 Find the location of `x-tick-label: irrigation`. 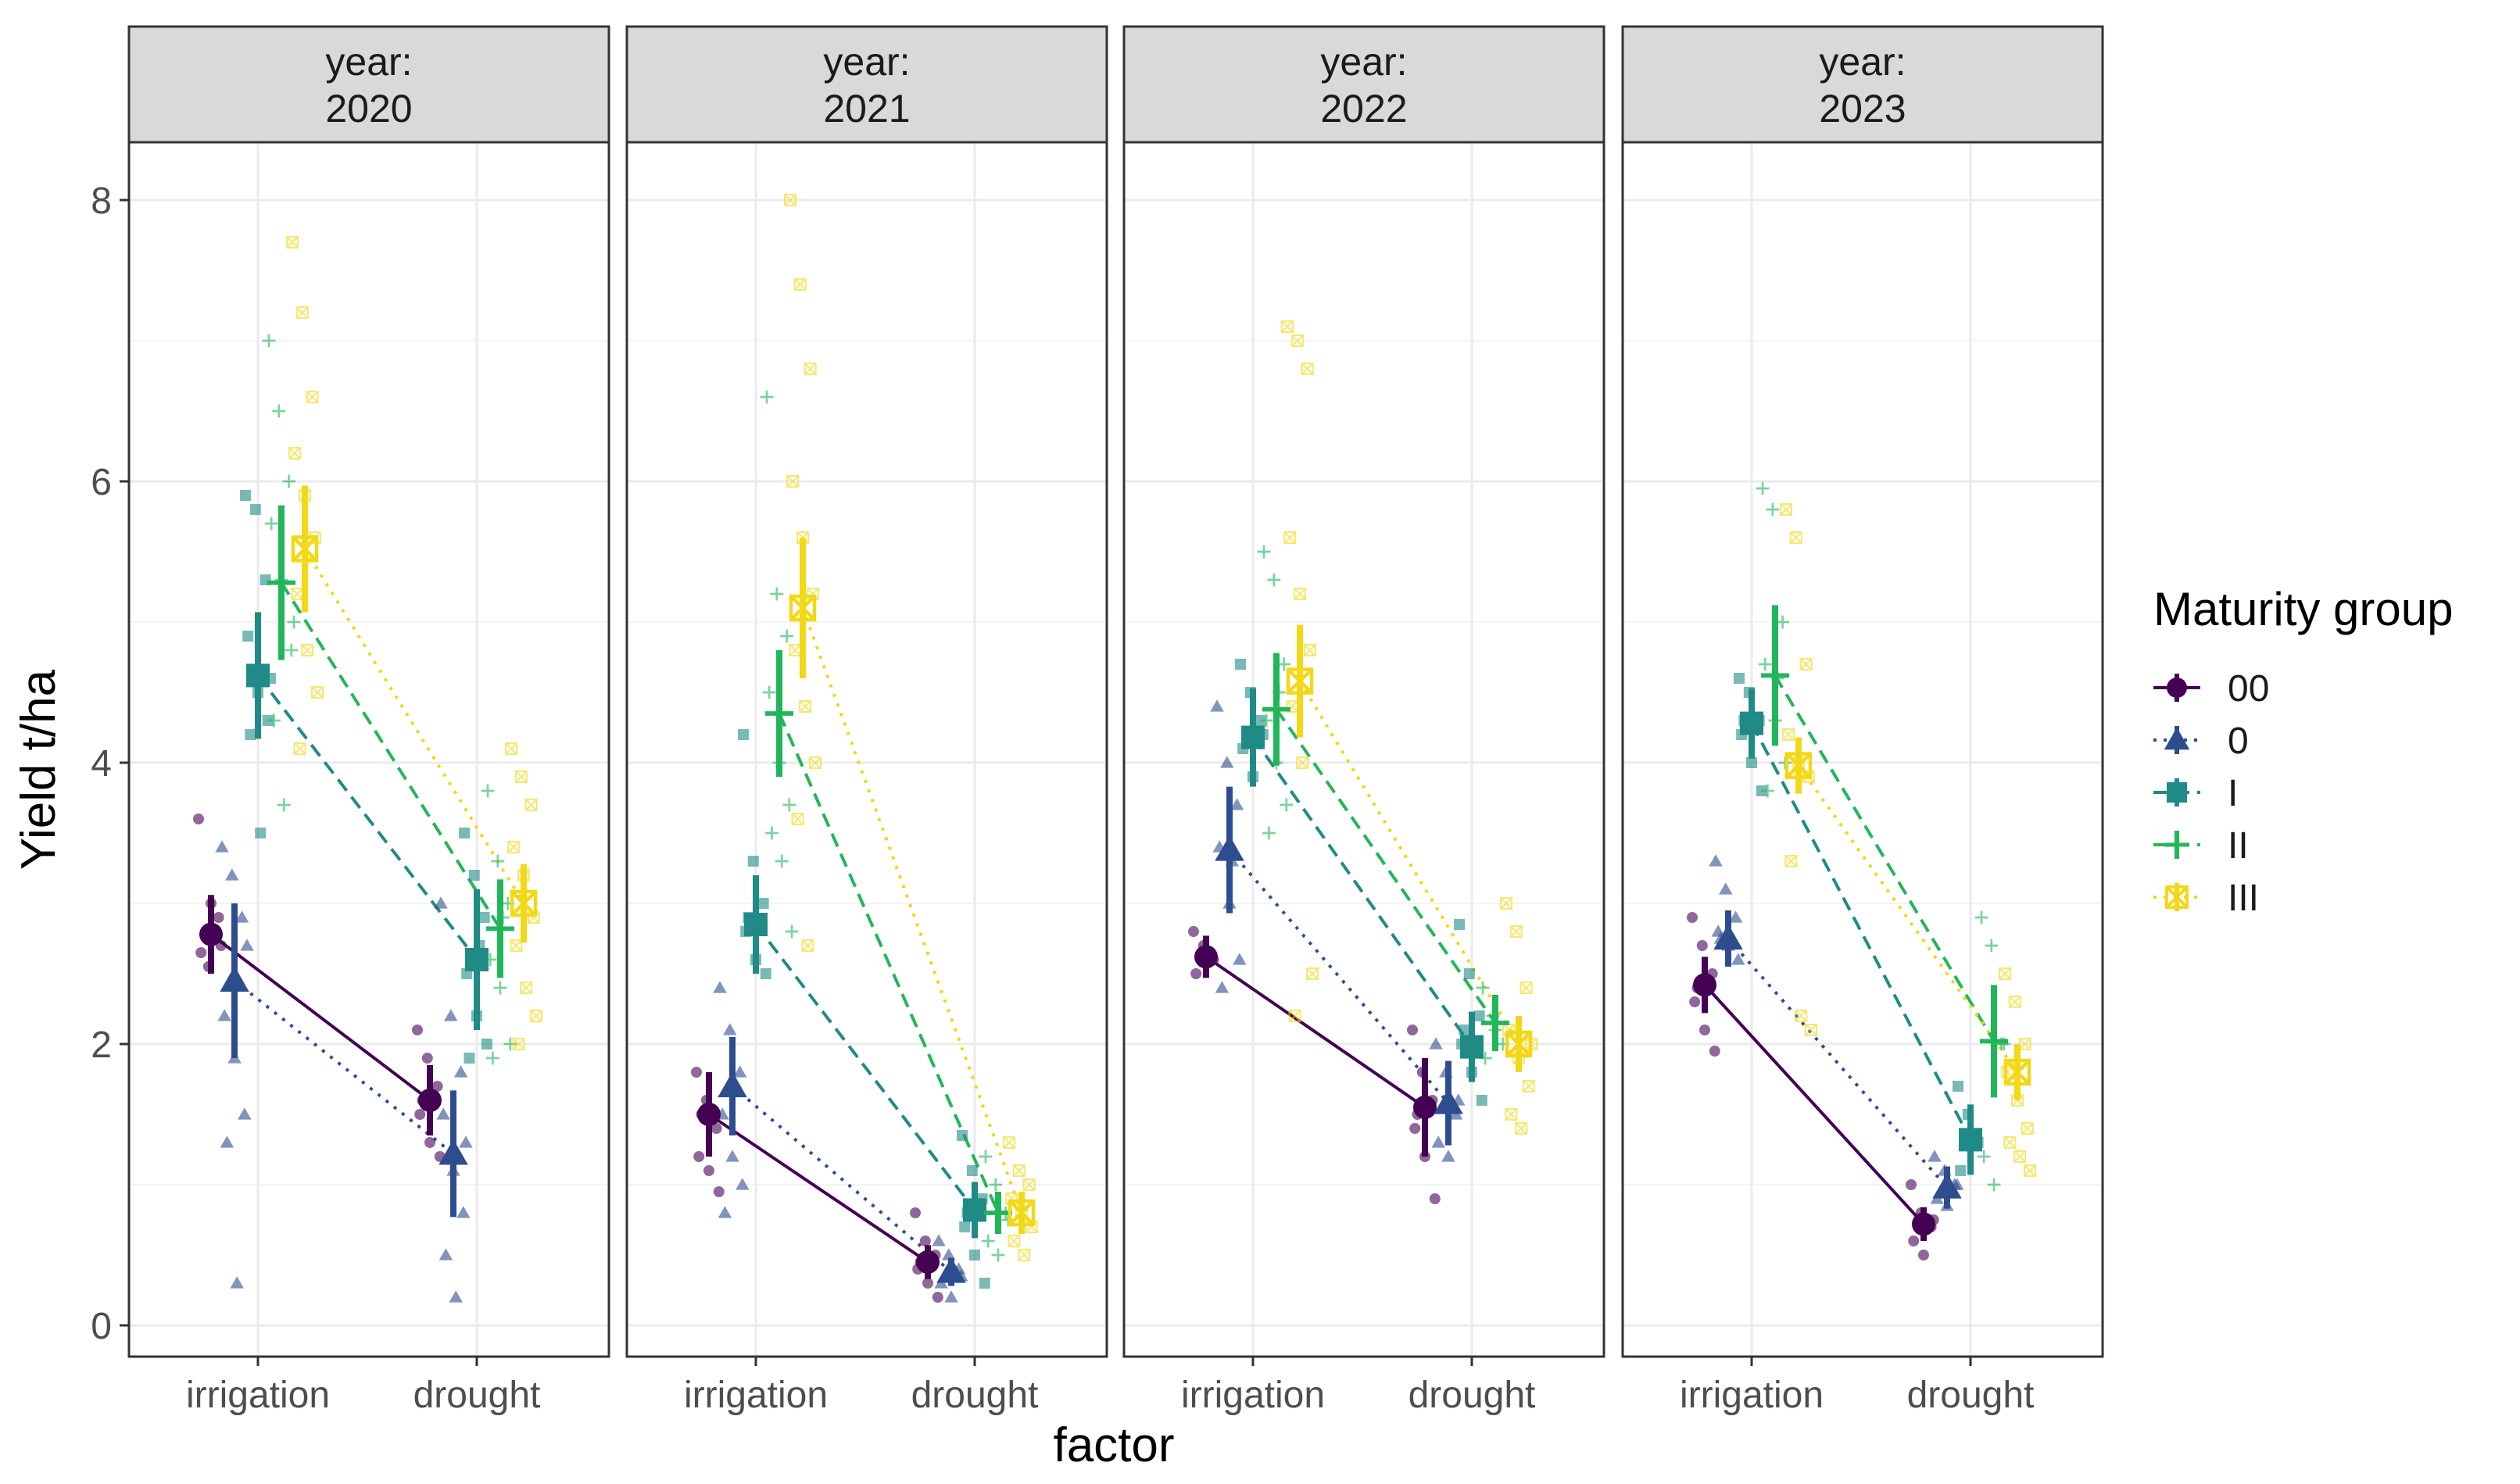

x-tick-label: irrigation is located at coordinates (1253, 1395).